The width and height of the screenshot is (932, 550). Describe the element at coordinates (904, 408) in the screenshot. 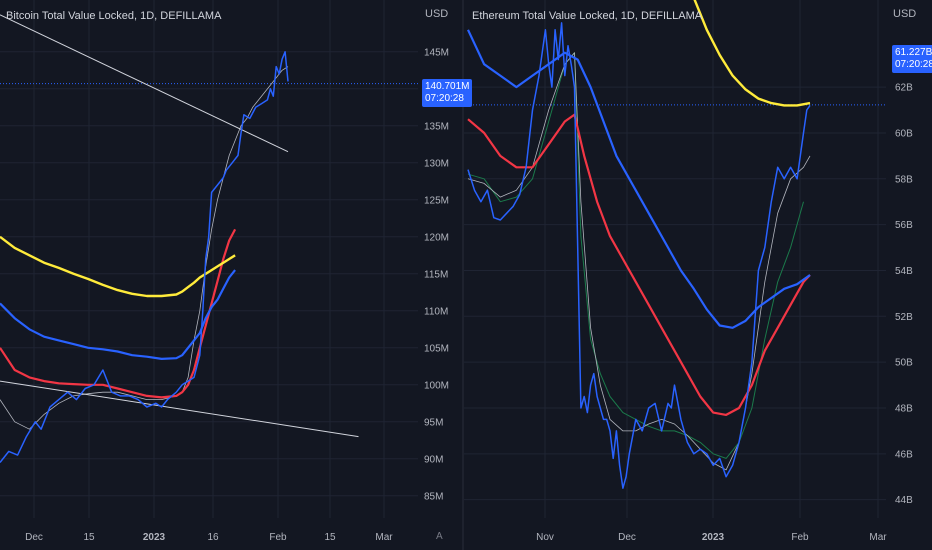

I see `y-tick-label: 48B` at that location.